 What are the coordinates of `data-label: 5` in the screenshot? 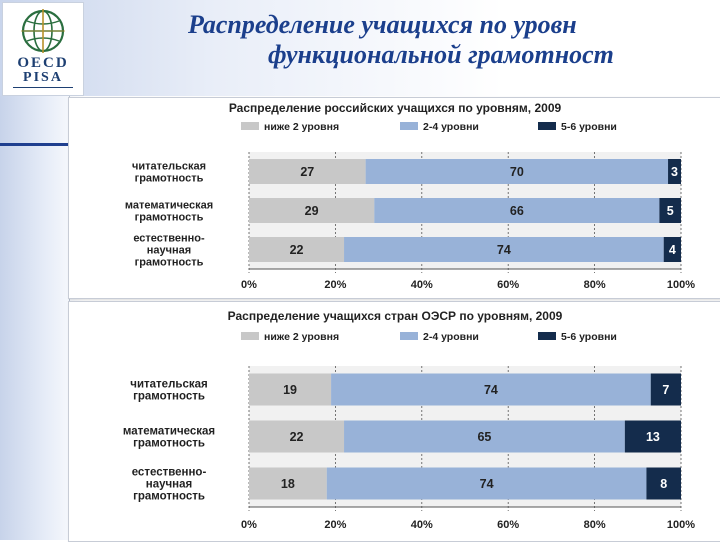 It's located at (670, 211).